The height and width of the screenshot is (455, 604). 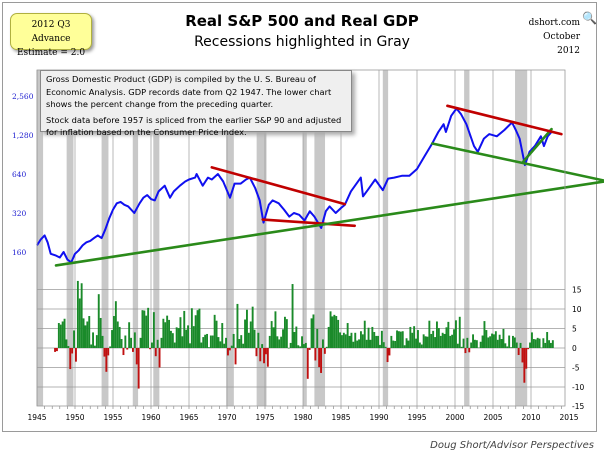 What do you see at coordinates (554, 23) in the screenshot?
I see `source-name: dshort.com` at bounding box center [554, 23].